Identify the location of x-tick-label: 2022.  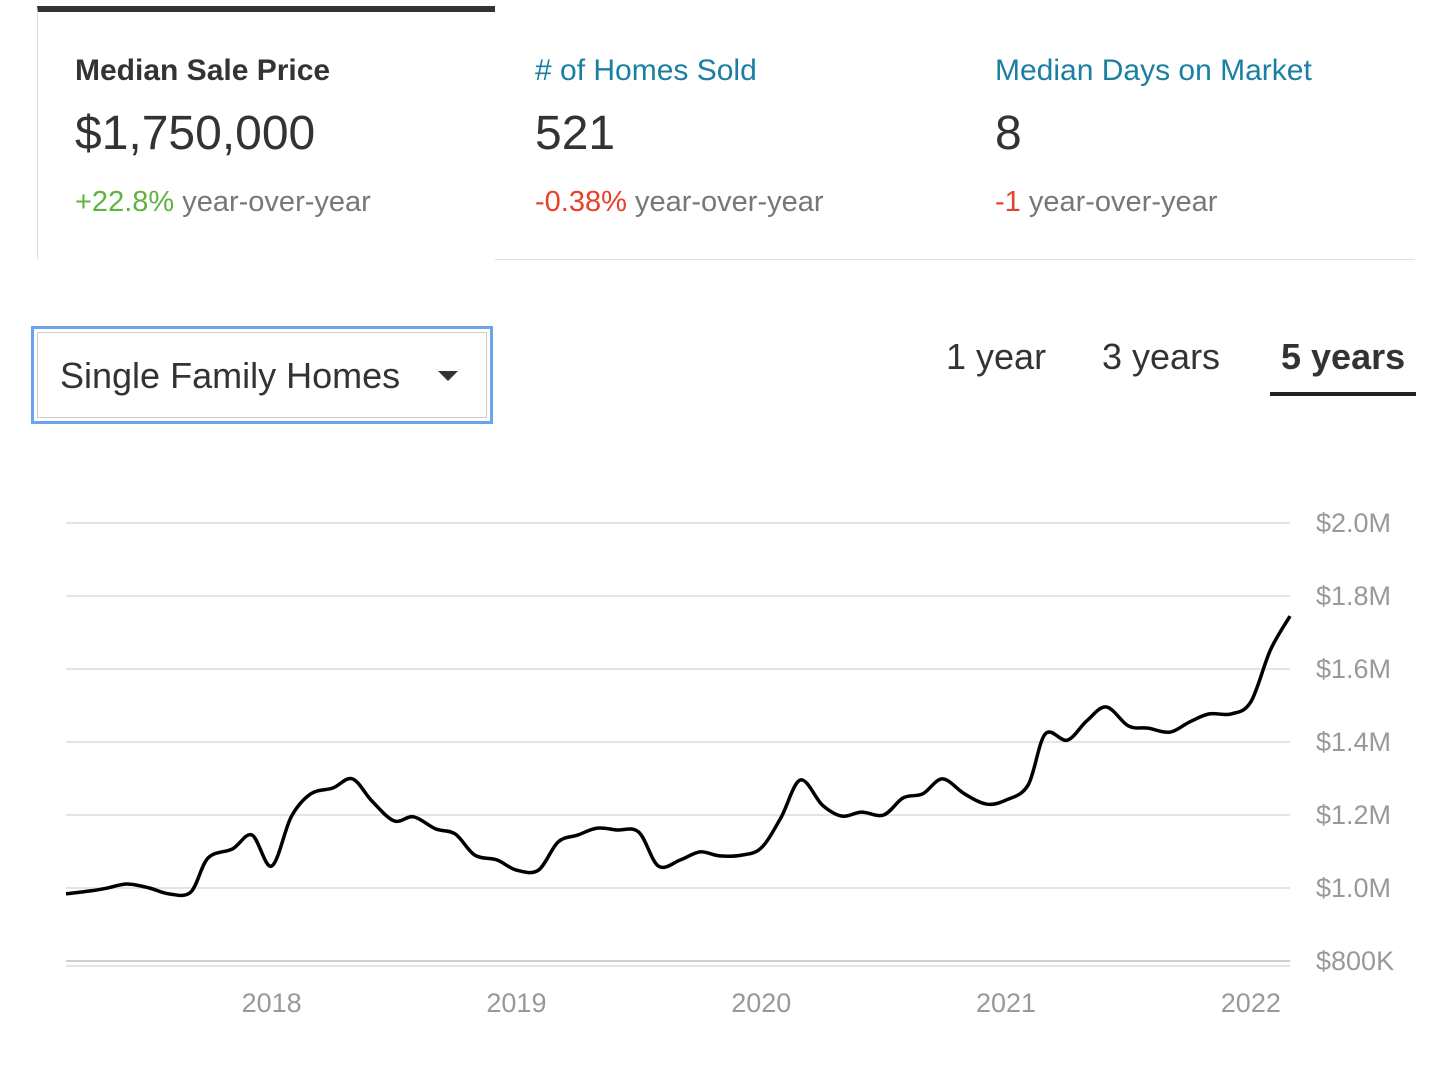
(1251, 1003).